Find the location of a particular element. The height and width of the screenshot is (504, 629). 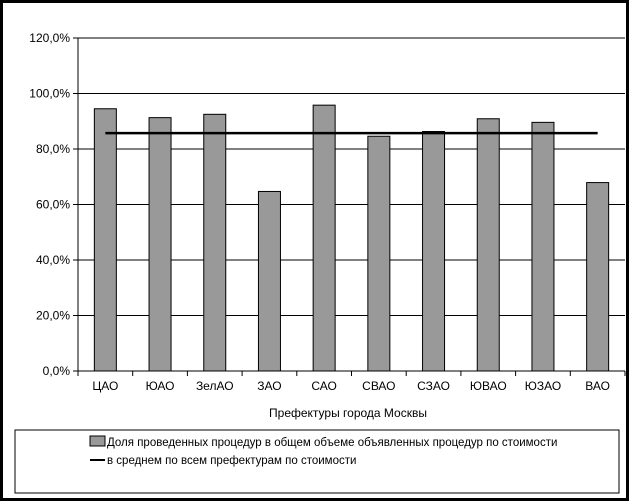

y-tick-label: 0,0% is located at coordinates (57, 371).